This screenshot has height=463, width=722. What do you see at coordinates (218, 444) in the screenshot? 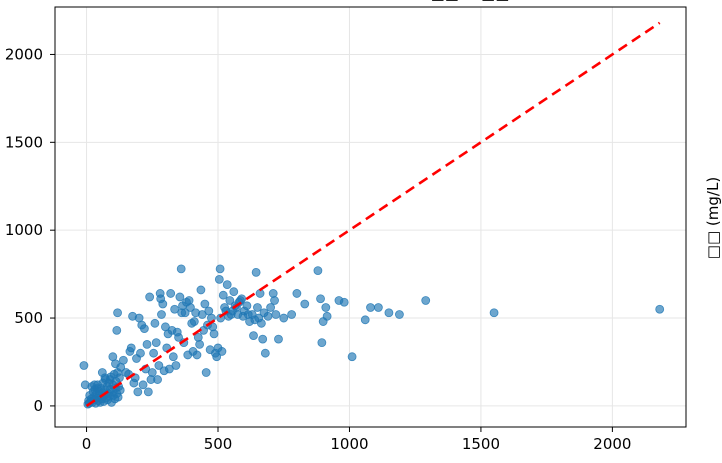
I see `x-tick-label: 500` at bounding box center [218, 444].